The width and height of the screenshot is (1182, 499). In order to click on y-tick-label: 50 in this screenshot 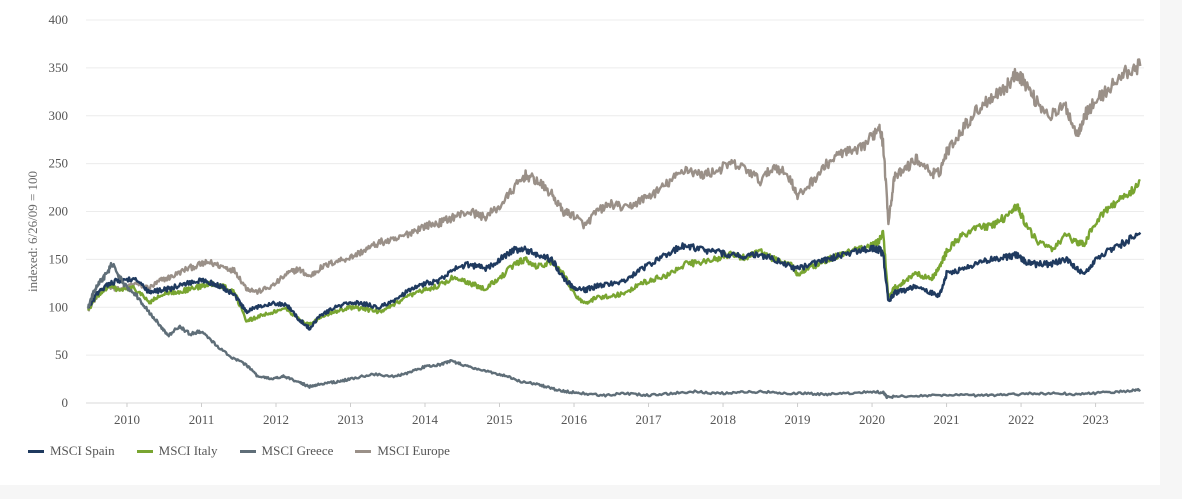, I will do `click(61, 354)`.